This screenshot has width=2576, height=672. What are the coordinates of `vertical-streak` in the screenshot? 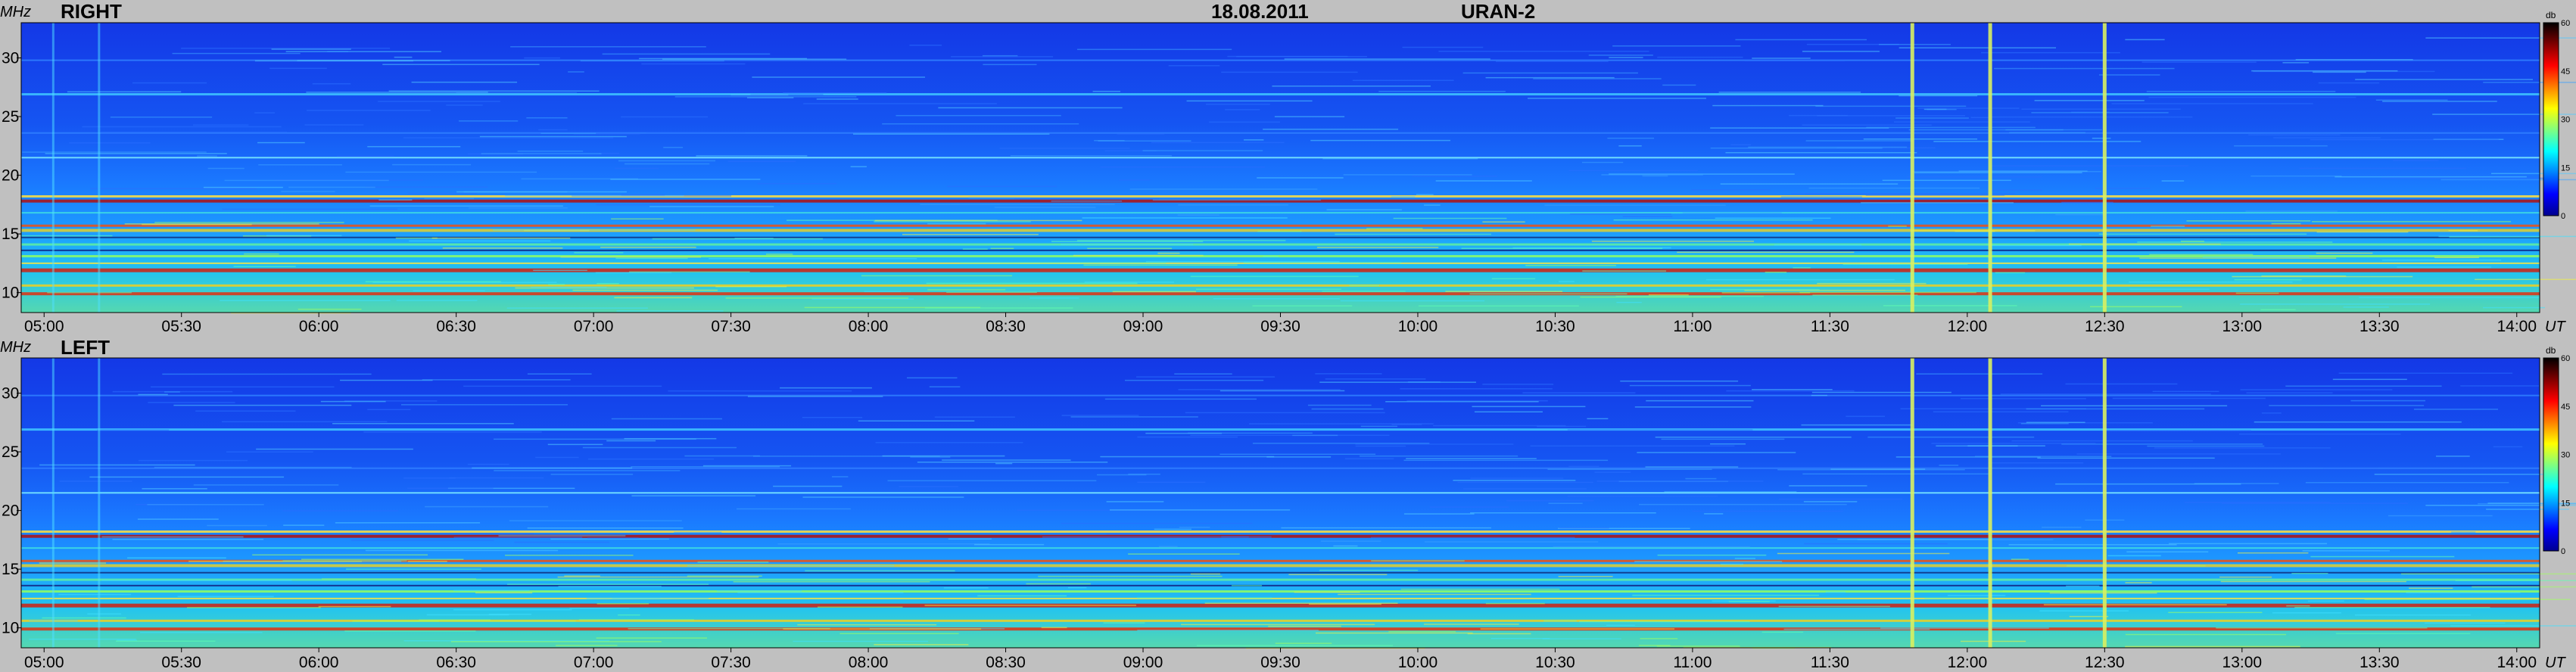 It's located at (99, 168).